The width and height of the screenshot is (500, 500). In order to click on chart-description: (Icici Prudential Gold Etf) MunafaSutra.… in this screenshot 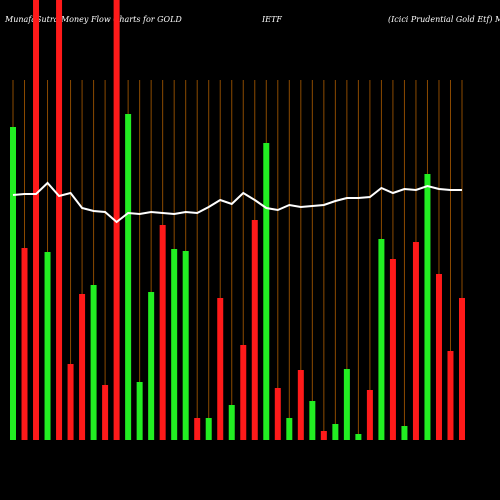, I will do `click(444, 19)`.